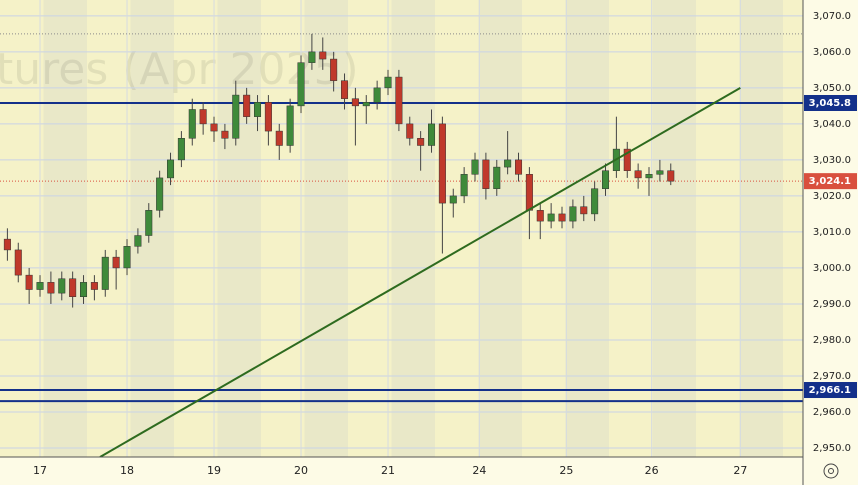 The width and height of the screenshot is (858, 485). I want to click on y-tick-label: 3,020.0, so click(832, 196).